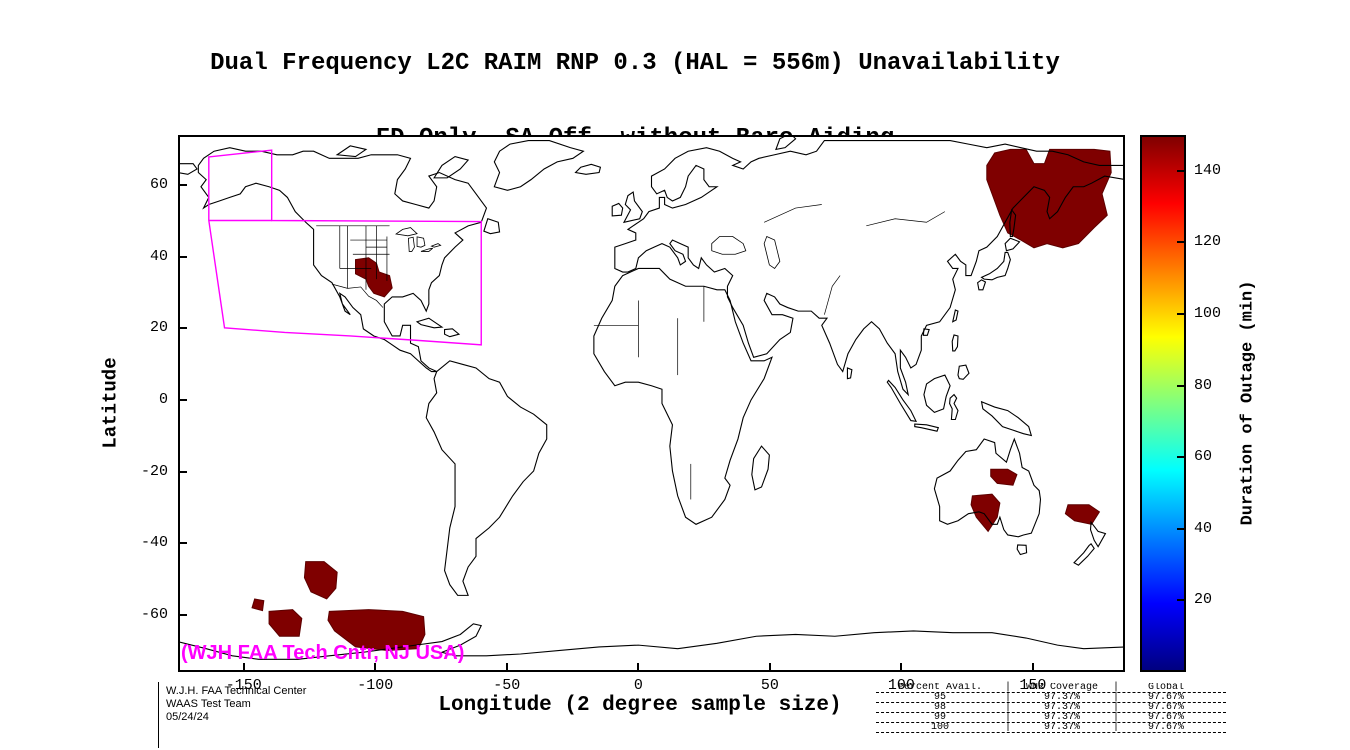 The height and width of the screenshot is (750, 1350). I want to click on stats-header-cell: Percent Avail., so click(939, 687).